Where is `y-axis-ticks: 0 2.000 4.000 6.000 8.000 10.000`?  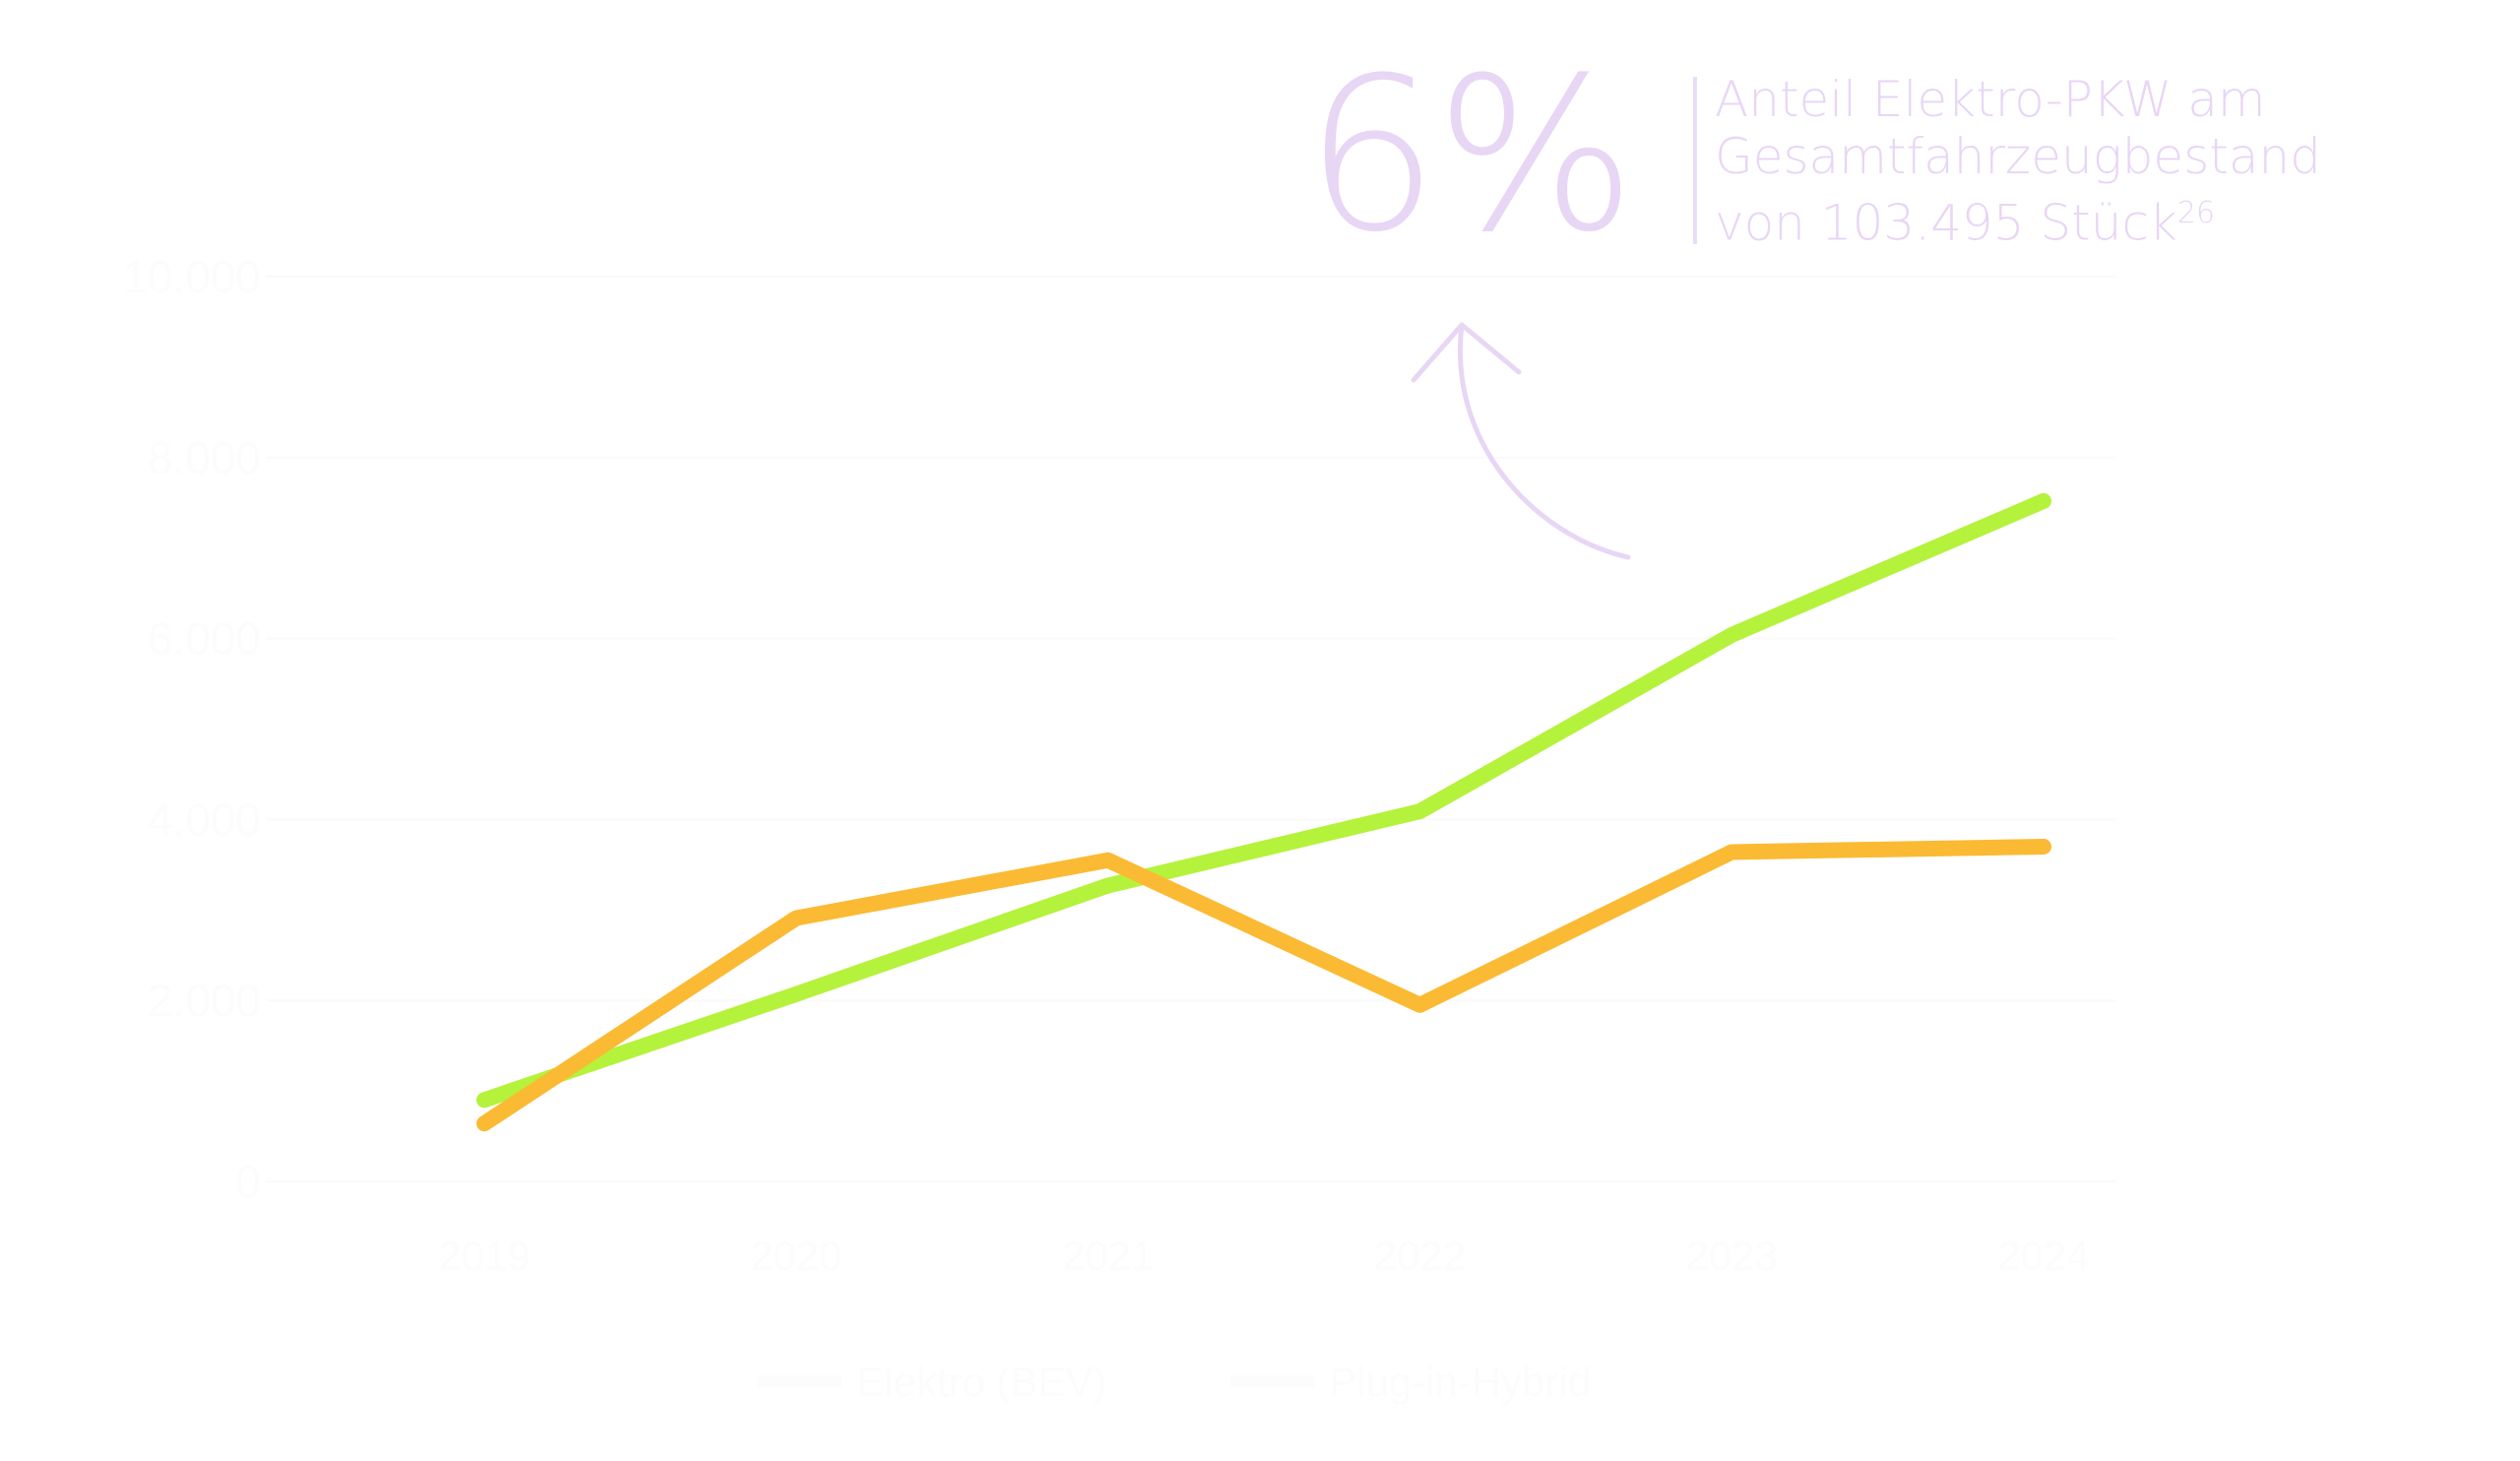
y-axis-ticks: 0 2.000 4.000 6.000 8.000 10.000 is located at coordinates (191, 729).